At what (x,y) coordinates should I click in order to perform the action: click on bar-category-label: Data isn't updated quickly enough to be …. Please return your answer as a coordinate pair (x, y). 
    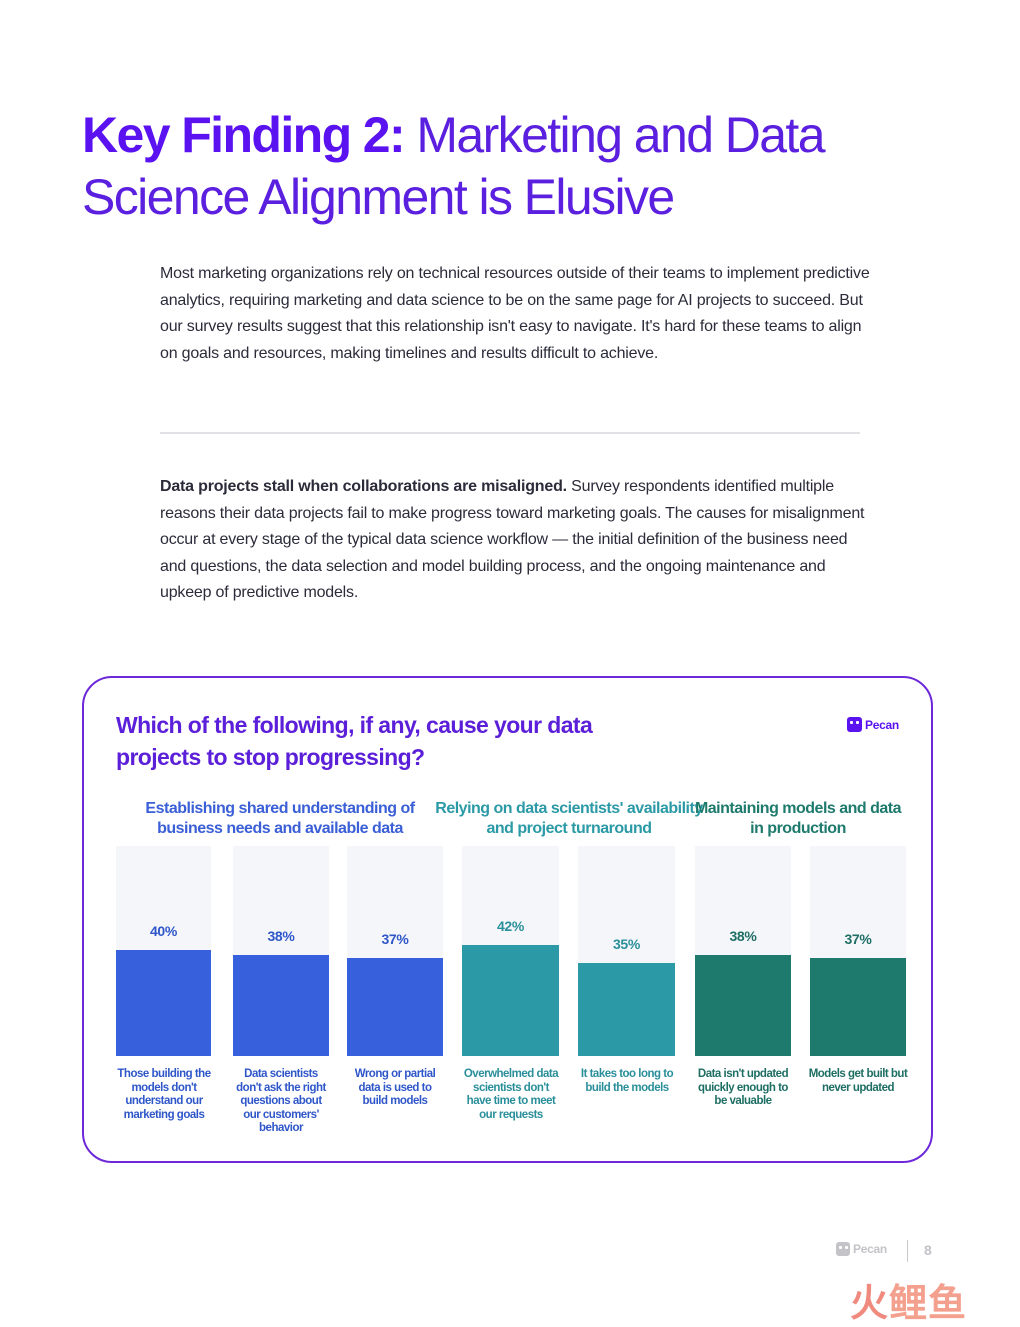
    Looking at the image, I should click on (743, 1087).